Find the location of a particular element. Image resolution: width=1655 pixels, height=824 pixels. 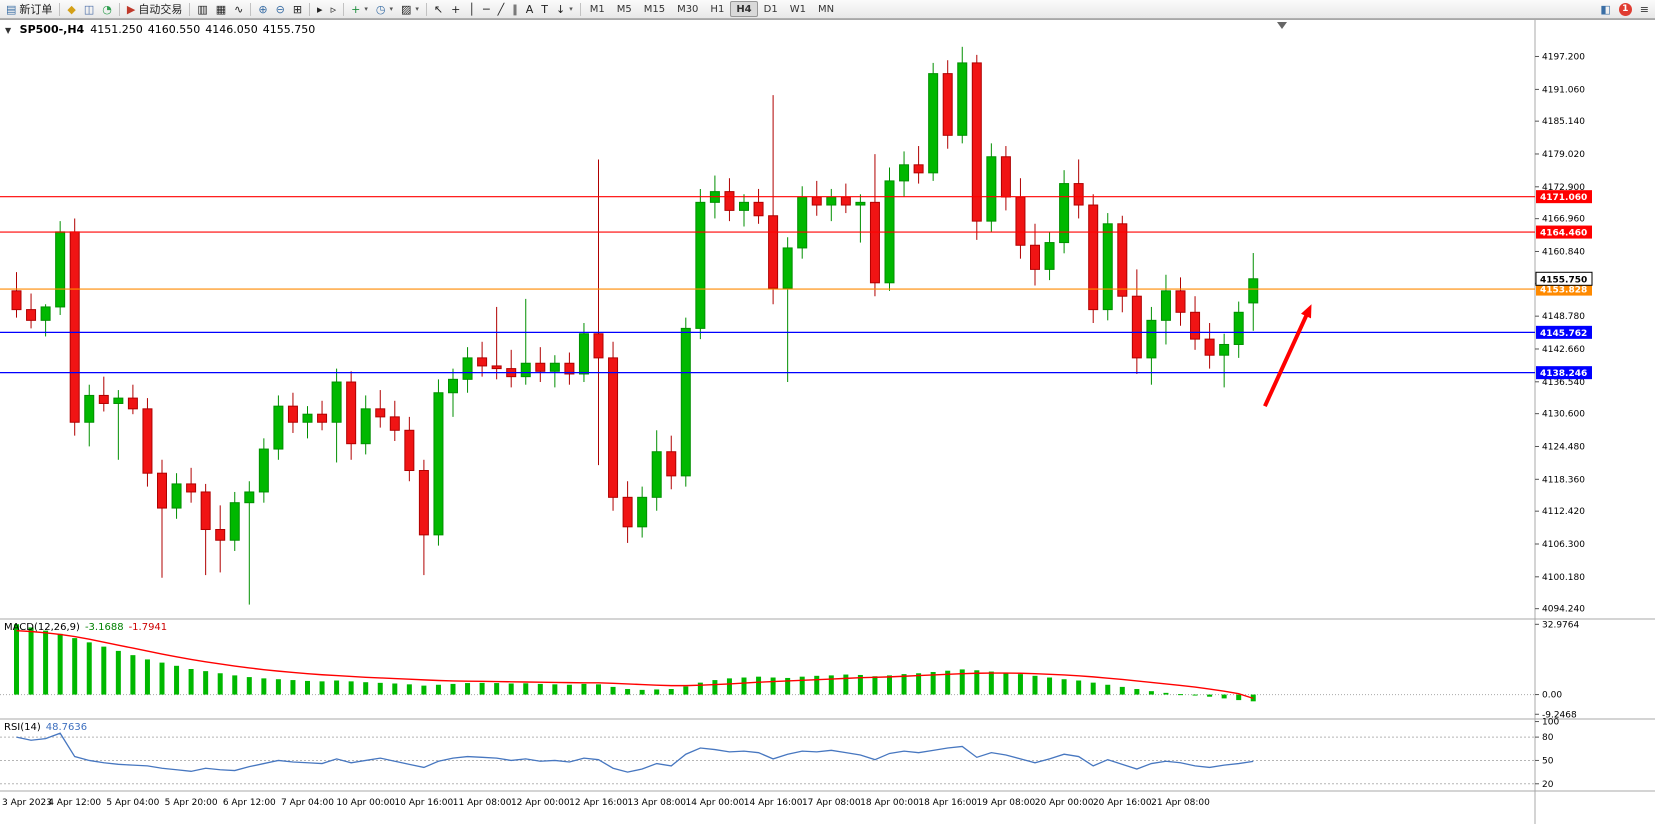

candlestick-type-button: ▦ is located at coordinates (221, 9).